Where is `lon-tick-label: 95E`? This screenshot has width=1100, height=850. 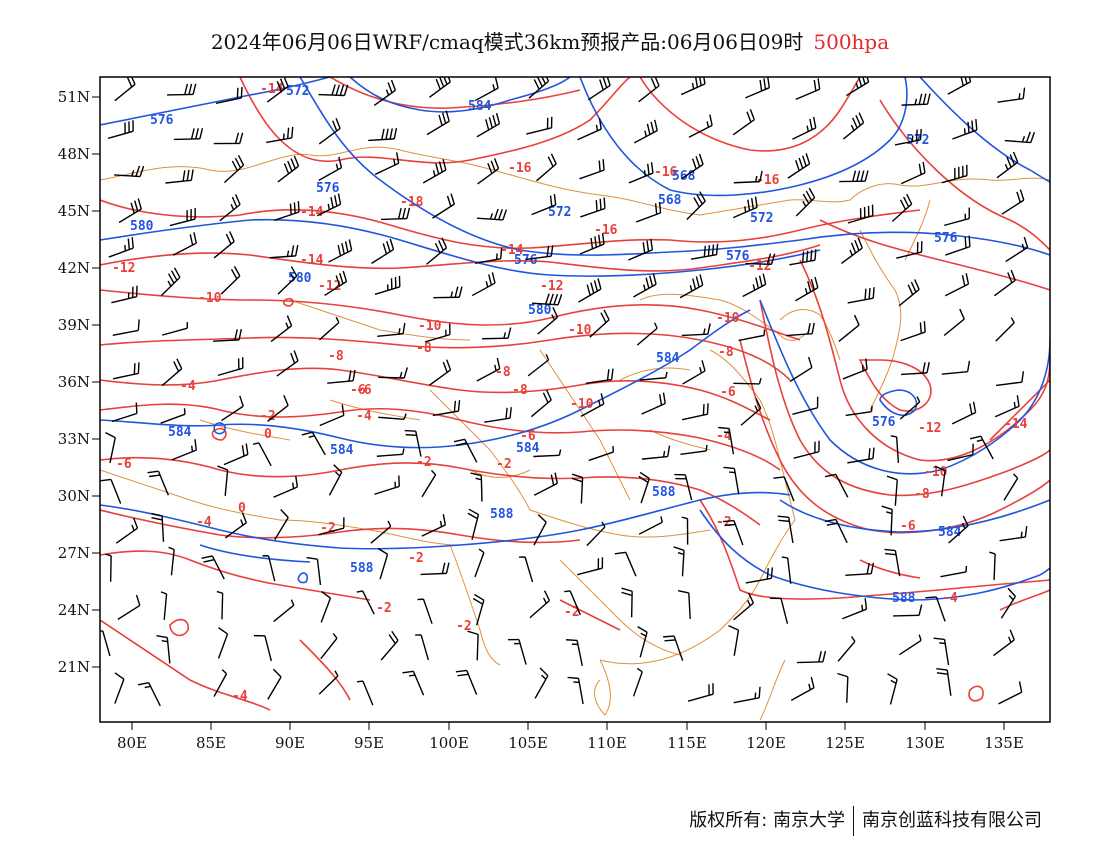 lon-tick-label: 95E is located at coordinates (369, 743).